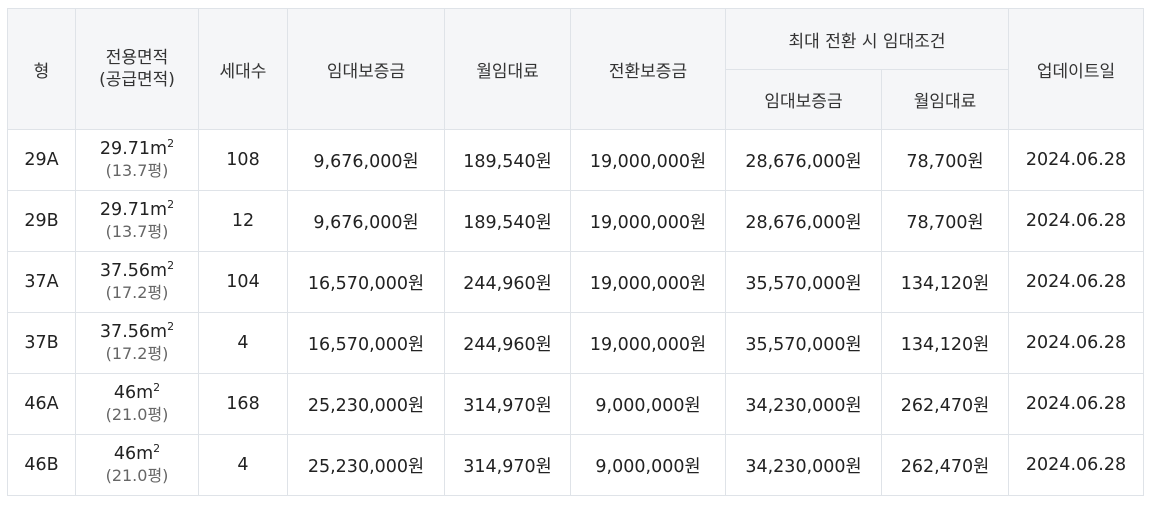 The image size is (1153, 509). Describe the element at coordinates (867, 39) in the screenshot. I see `header-max-conversion-group: 최대 전환 시 임대조건` at that location.